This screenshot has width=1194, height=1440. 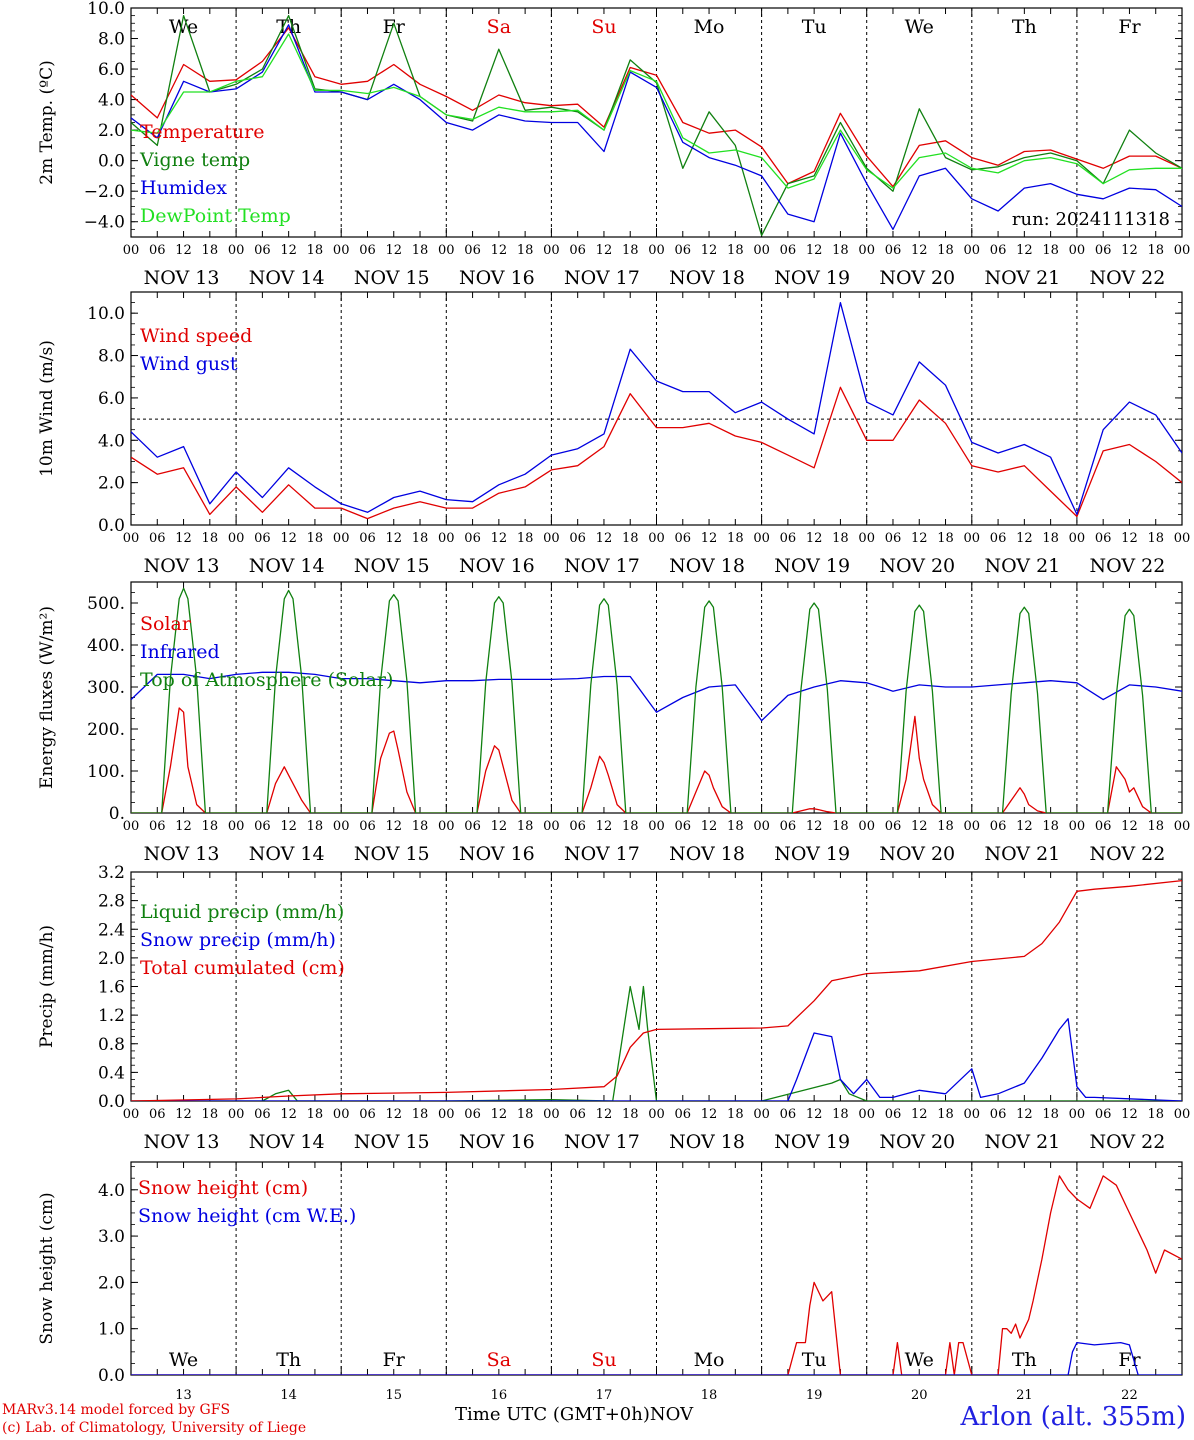 I want to click on date-label: NOV 19, so click(x=812, y=278).